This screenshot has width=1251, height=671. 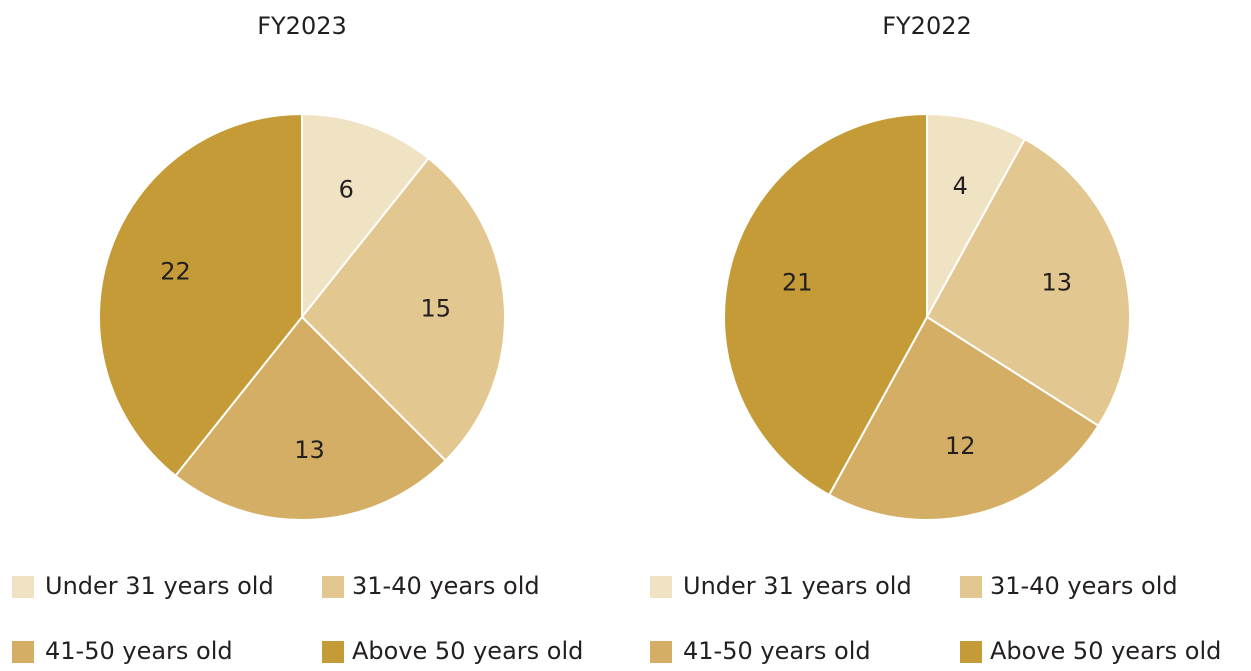 What do you see at coordinates (960, 446) in the screenshot?
I see `data-label: 12` at bounding box center [960, 446].